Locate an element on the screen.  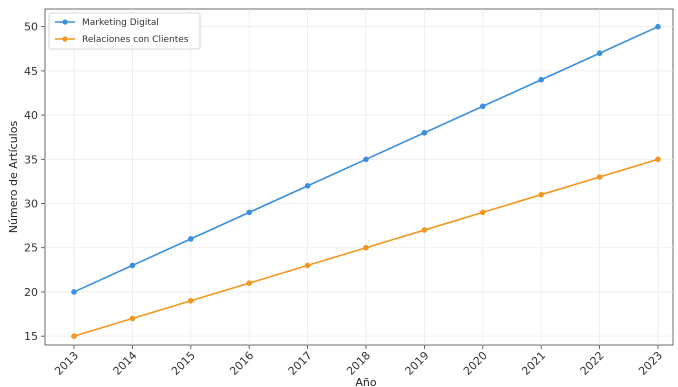
y-tick-label: 25 is located at coordinates (31, 248).